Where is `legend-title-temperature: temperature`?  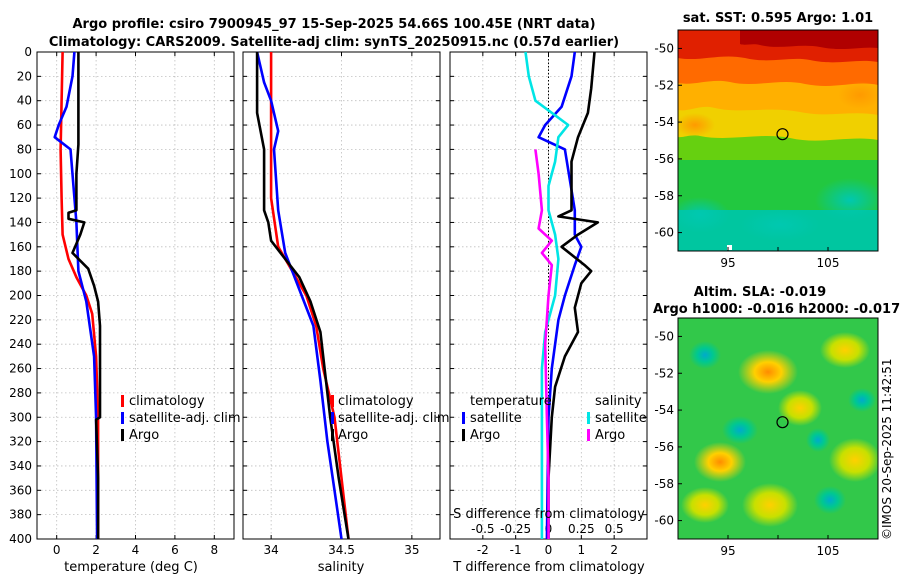 legend-title-temperature: temperature is located at coordinates (511, 401).